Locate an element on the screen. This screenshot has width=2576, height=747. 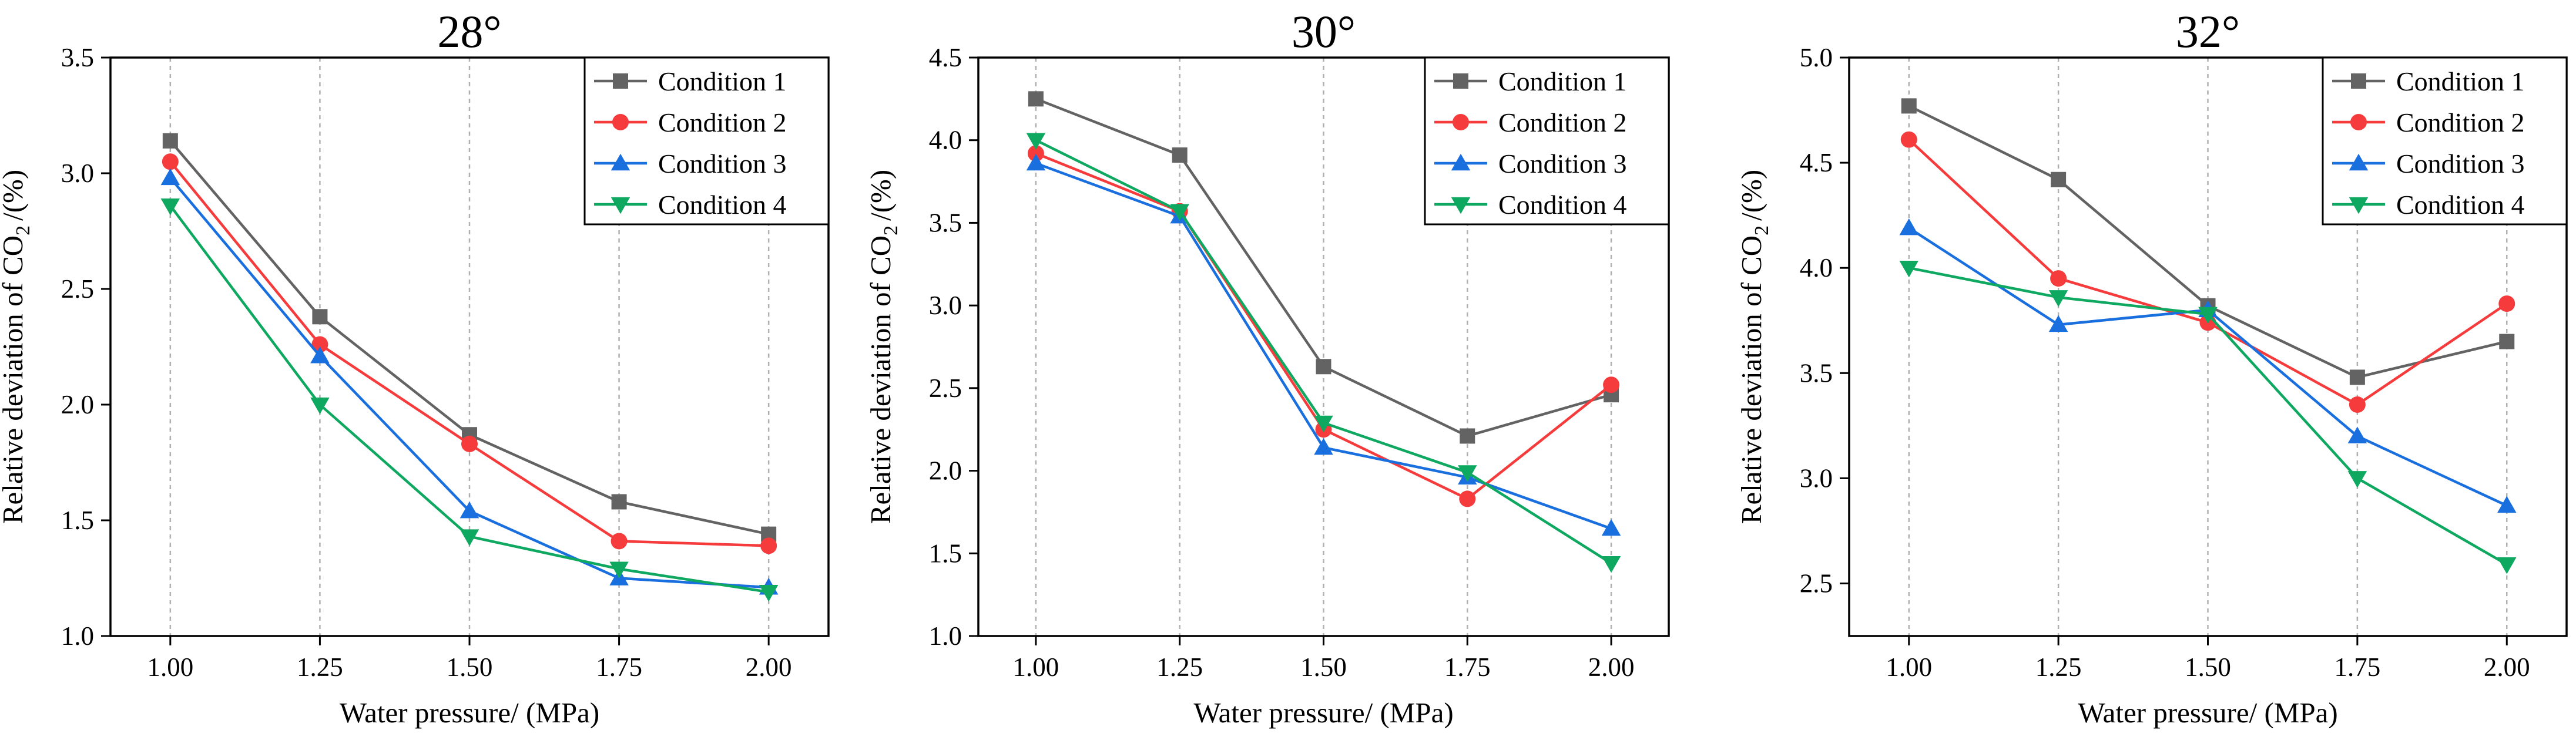
y-axis-label: Relative deviation of CO2/(%) is located at coordinates (1754, 347).